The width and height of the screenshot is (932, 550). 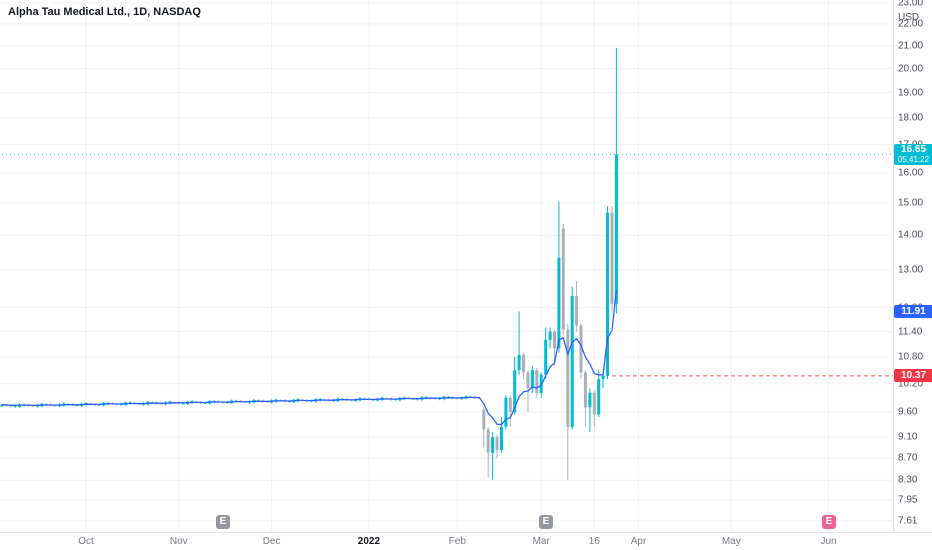 What do you see at coordinates (911, 4) in the screenshot?
I see `price-tick: 23.00` at bounding box center [911, 4].